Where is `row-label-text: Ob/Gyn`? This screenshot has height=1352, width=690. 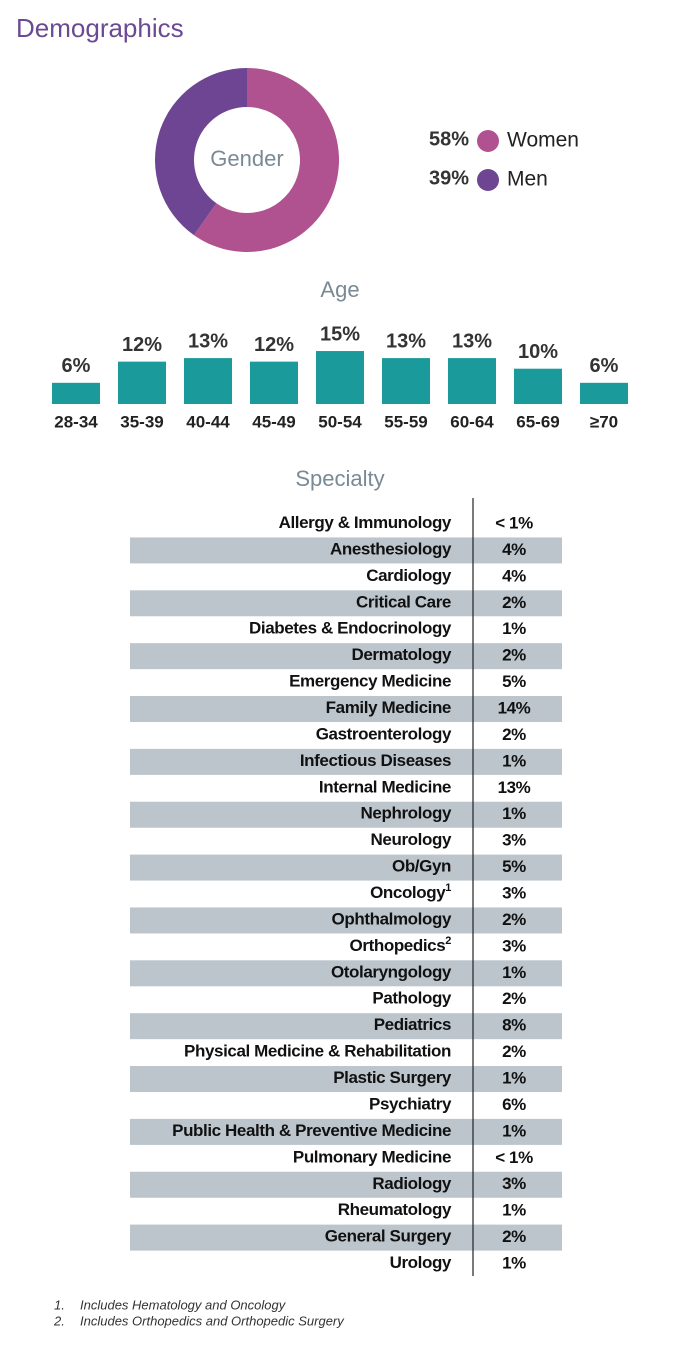
row-label-text: Ob/Gyn is located at coordinates (421, 866).